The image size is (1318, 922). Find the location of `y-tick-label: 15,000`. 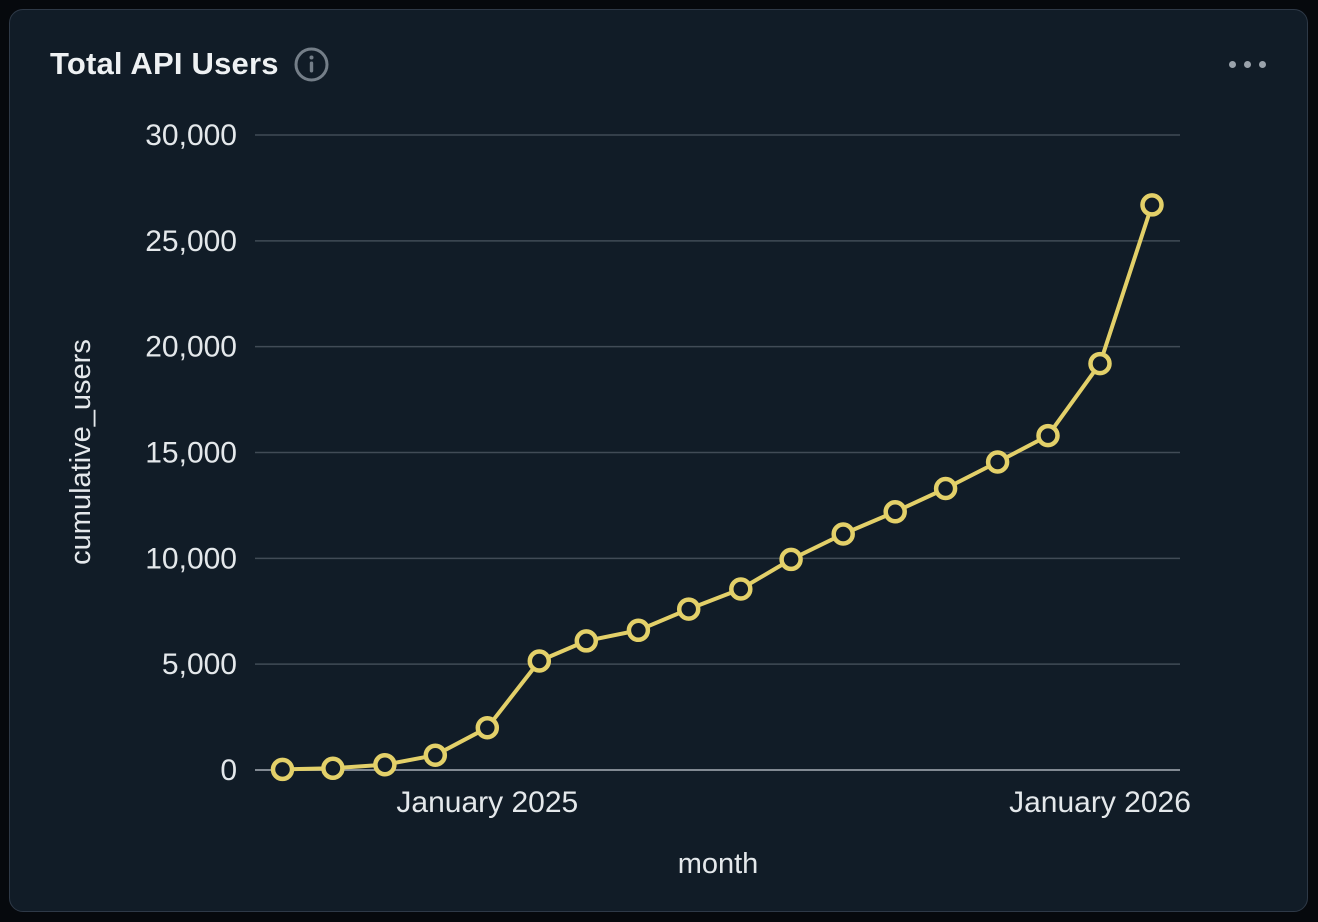

y-tick-label: 15,000 is located at coordinates (191, 453).